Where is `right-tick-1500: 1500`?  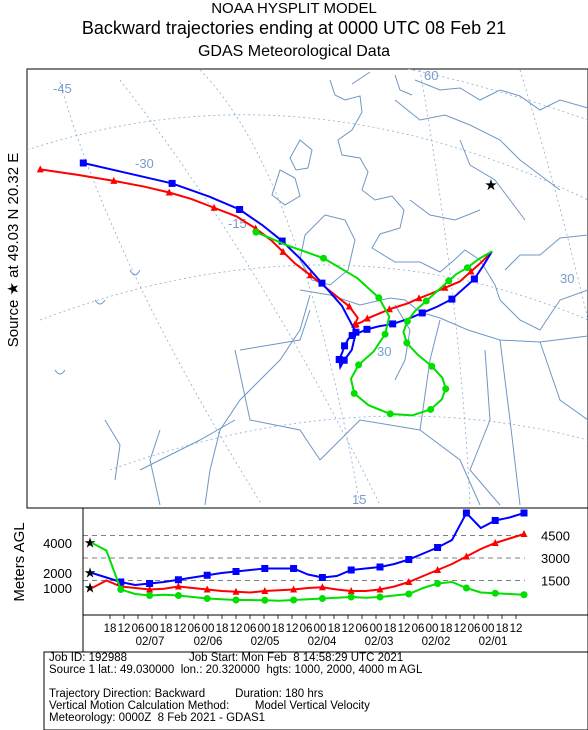
right-tick-1500: 1500 is located at coordinates (555, 581).